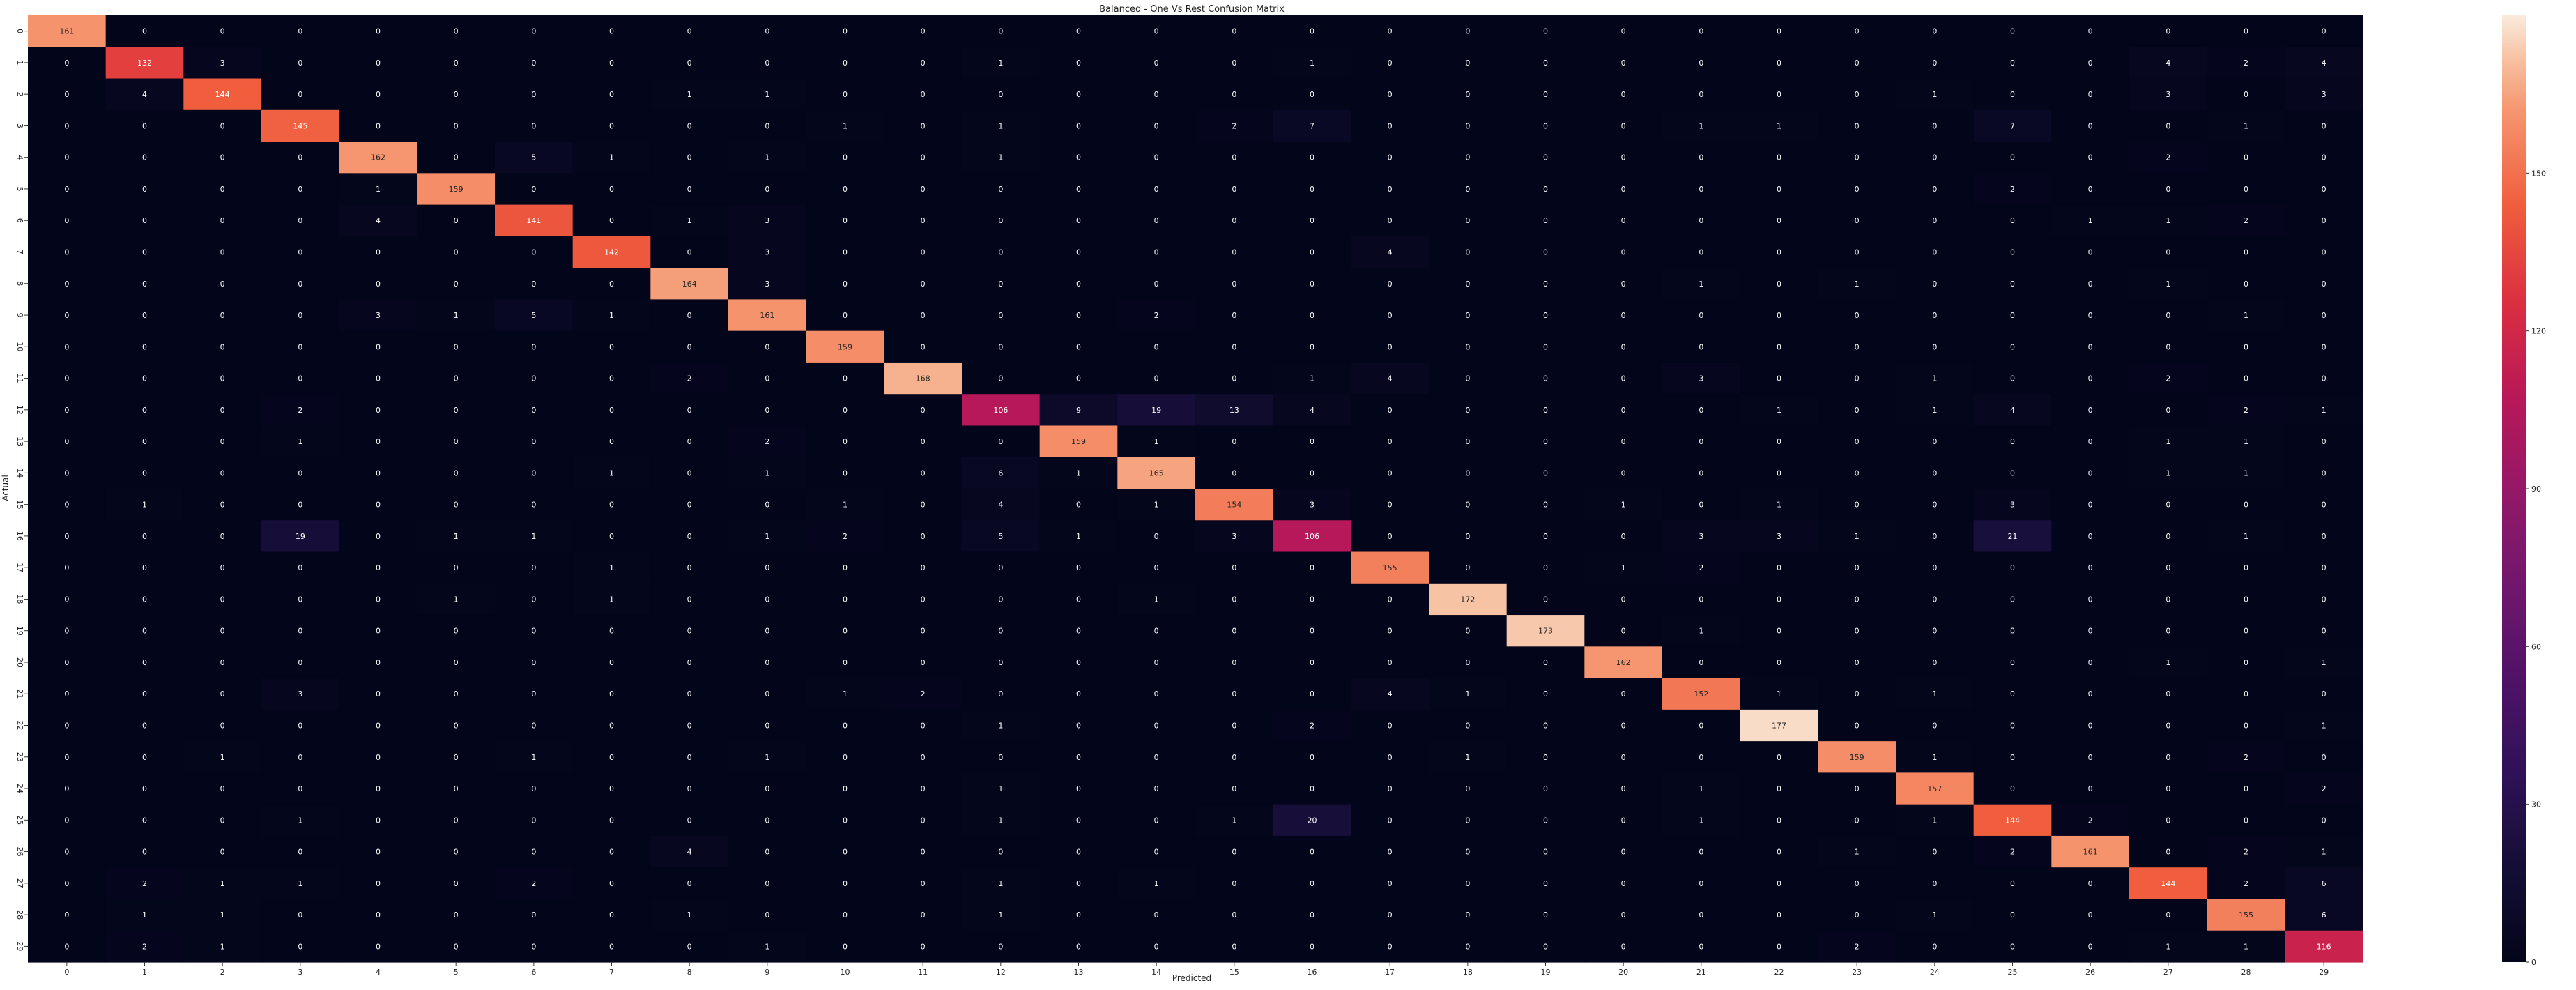 This screenshot has height=990, width=2576. I want to click on cell-value-label: 155, so click(1390, 567).